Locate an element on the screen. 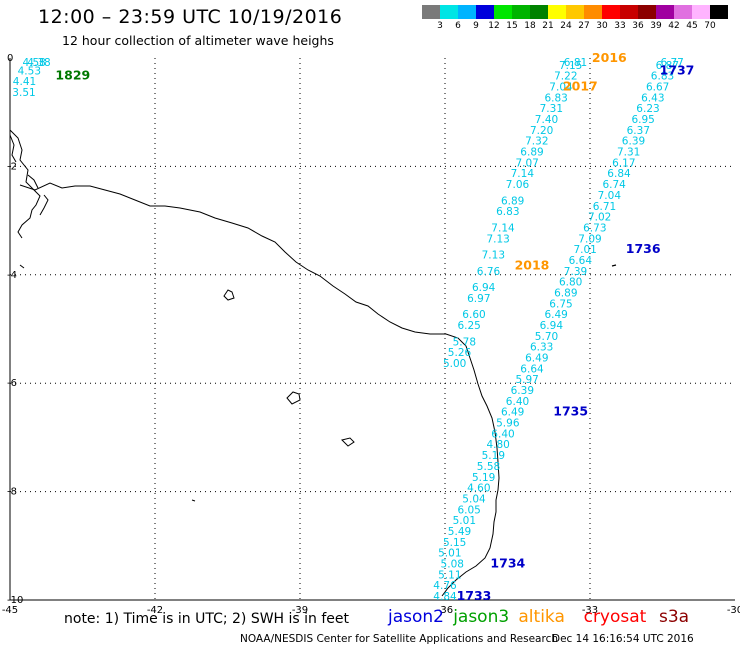 Image resolution: width=740 pixels, height=650 pixels. wave-height-value: 4.38 is located at coordinates (38, 63).